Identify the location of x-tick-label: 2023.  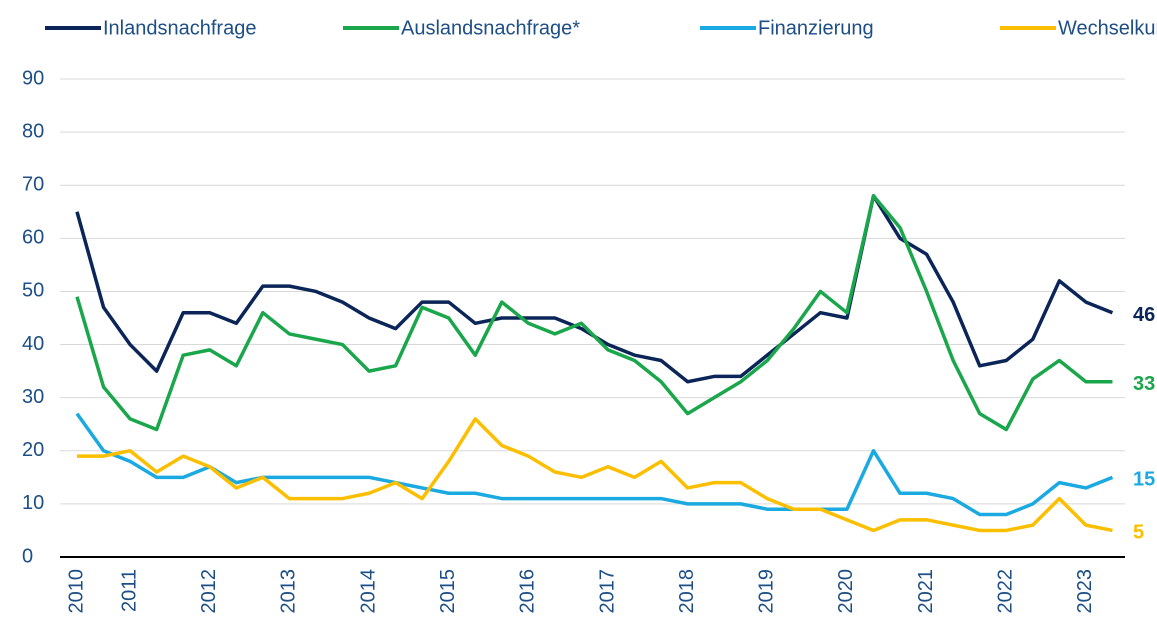
(1085, 591).